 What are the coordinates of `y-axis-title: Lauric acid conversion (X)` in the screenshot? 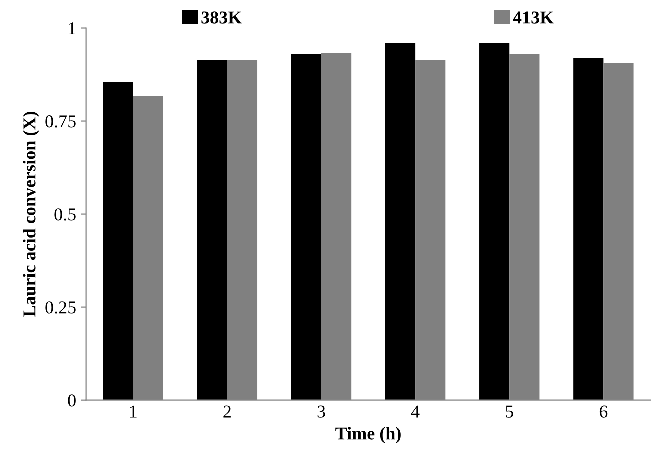 It's located at (31, 215).